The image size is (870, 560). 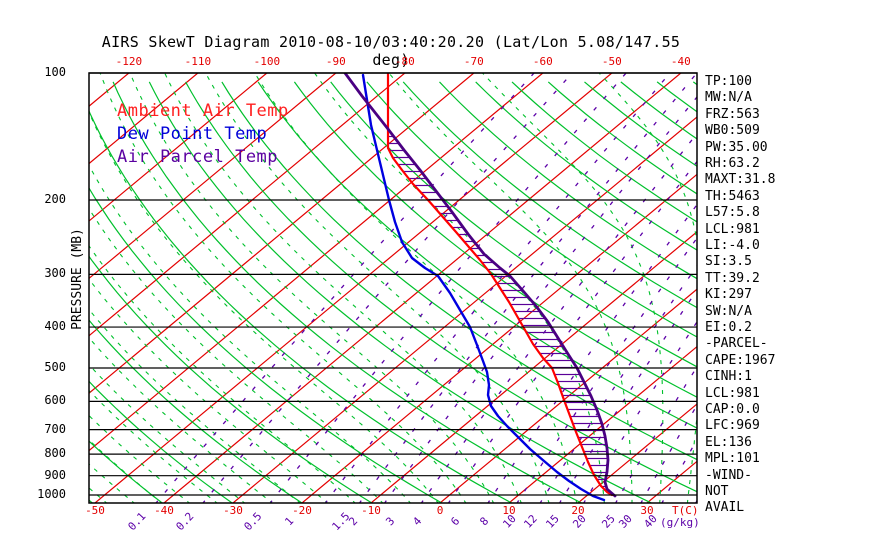 What do you see at coordinates (55, 453) in the screenshot?
I see `pressure-tick-label: 800` at bounding box center [55, 453].